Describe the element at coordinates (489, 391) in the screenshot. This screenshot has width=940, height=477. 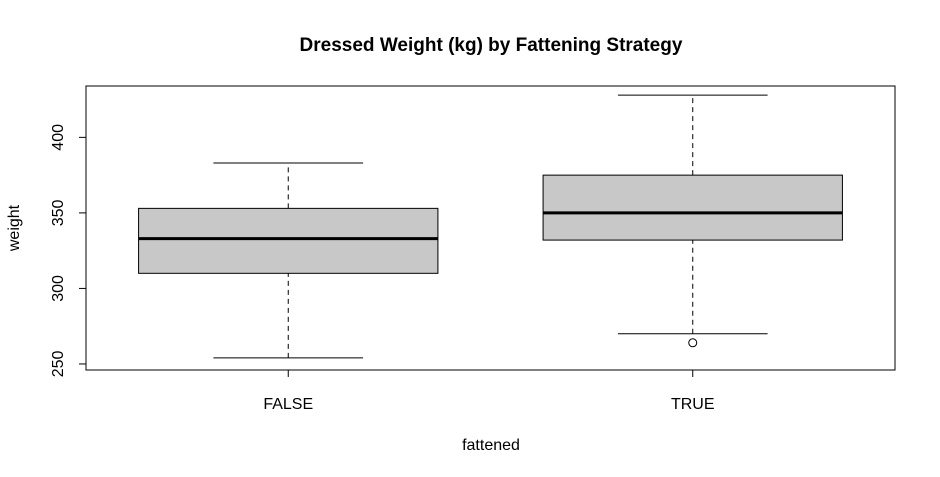
I see `x-axis: FALSE TRUE` at that location.